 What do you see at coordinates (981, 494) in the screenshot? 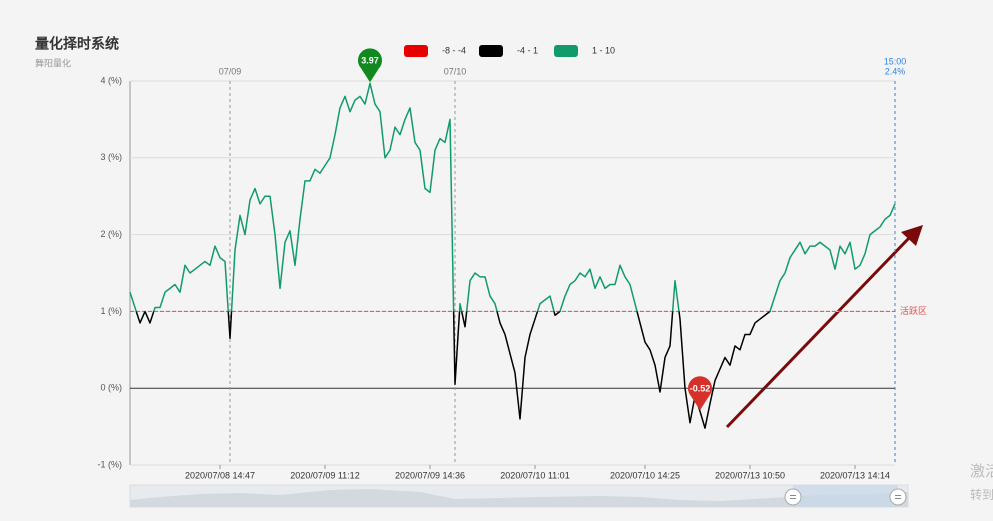
I see `watermark: 转到` at bounding box center [981, 494].